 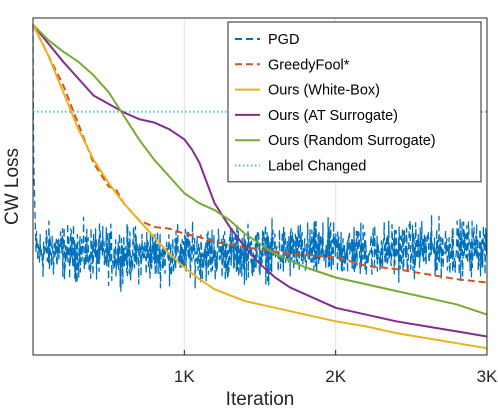 I want to click on x-tick-label: 3K, so click(x=487, y=376).